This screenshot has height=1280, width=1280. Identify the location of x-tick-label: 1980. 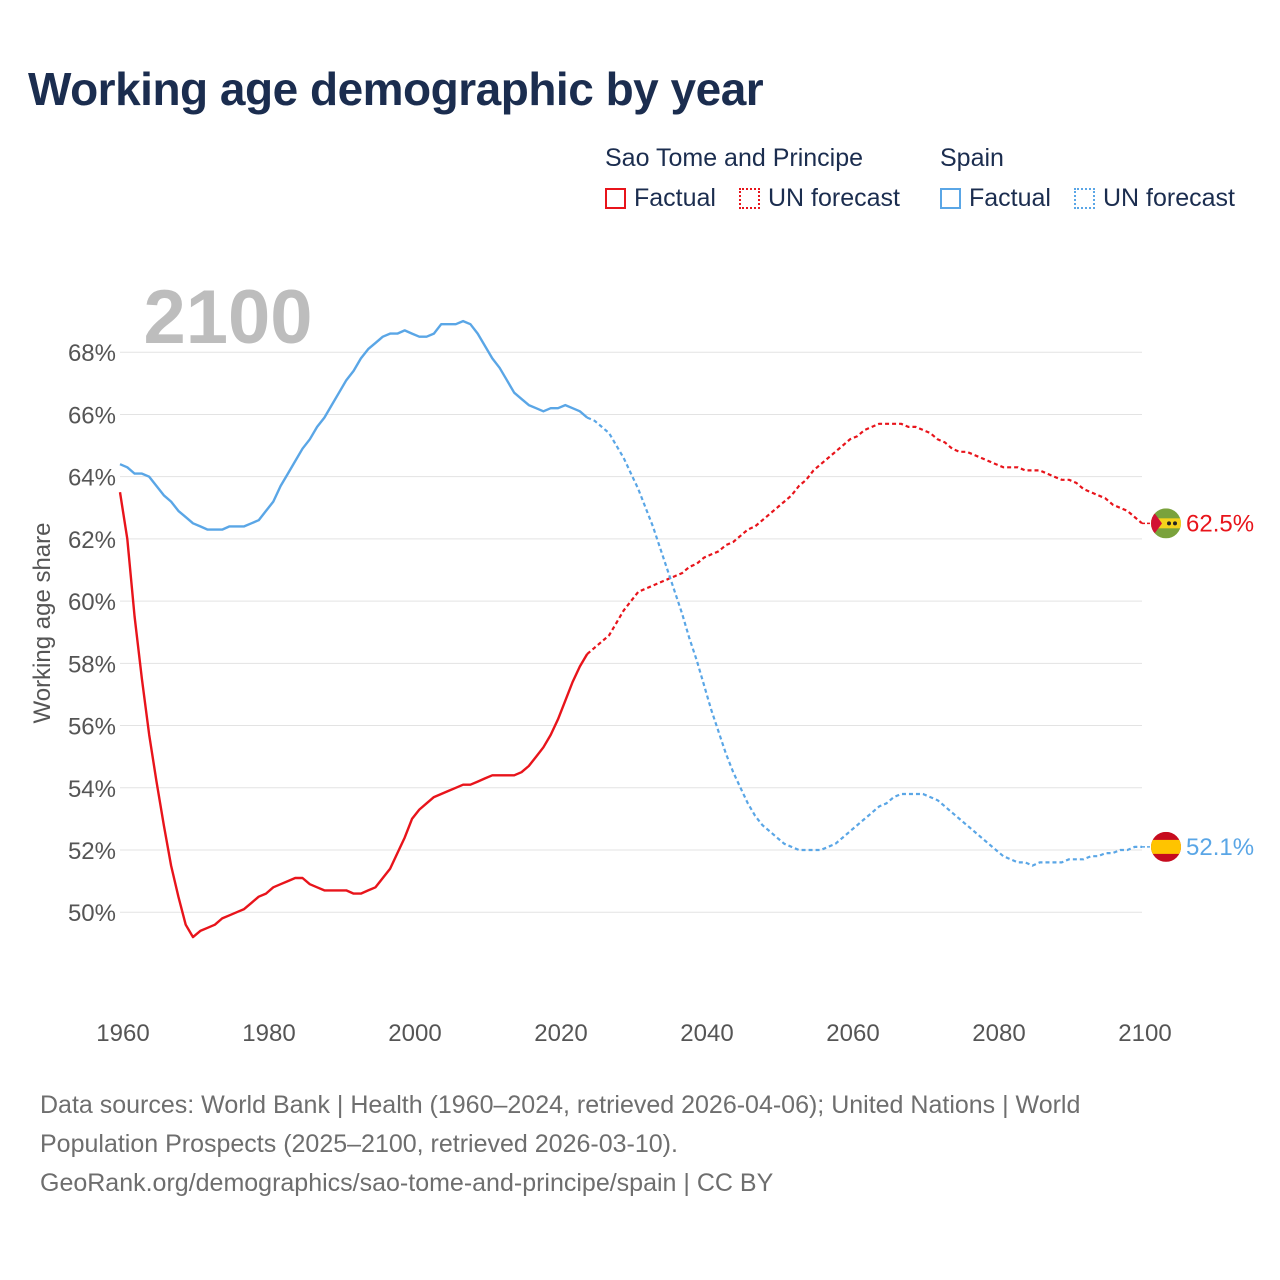
(268, 1033).